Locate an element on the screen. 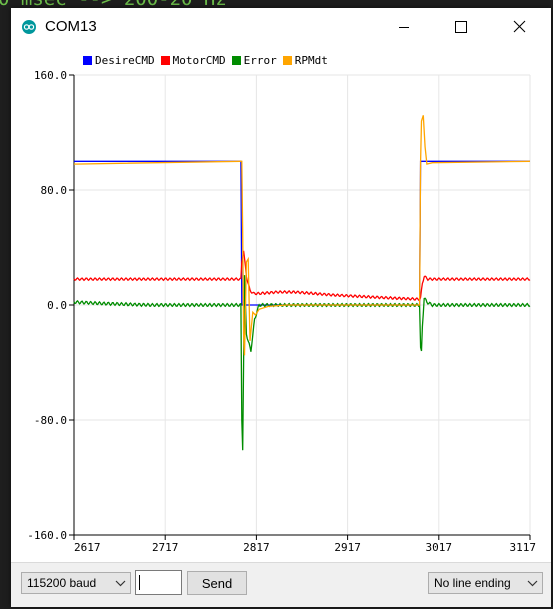  serial-input is located at coordinates (158, 582).